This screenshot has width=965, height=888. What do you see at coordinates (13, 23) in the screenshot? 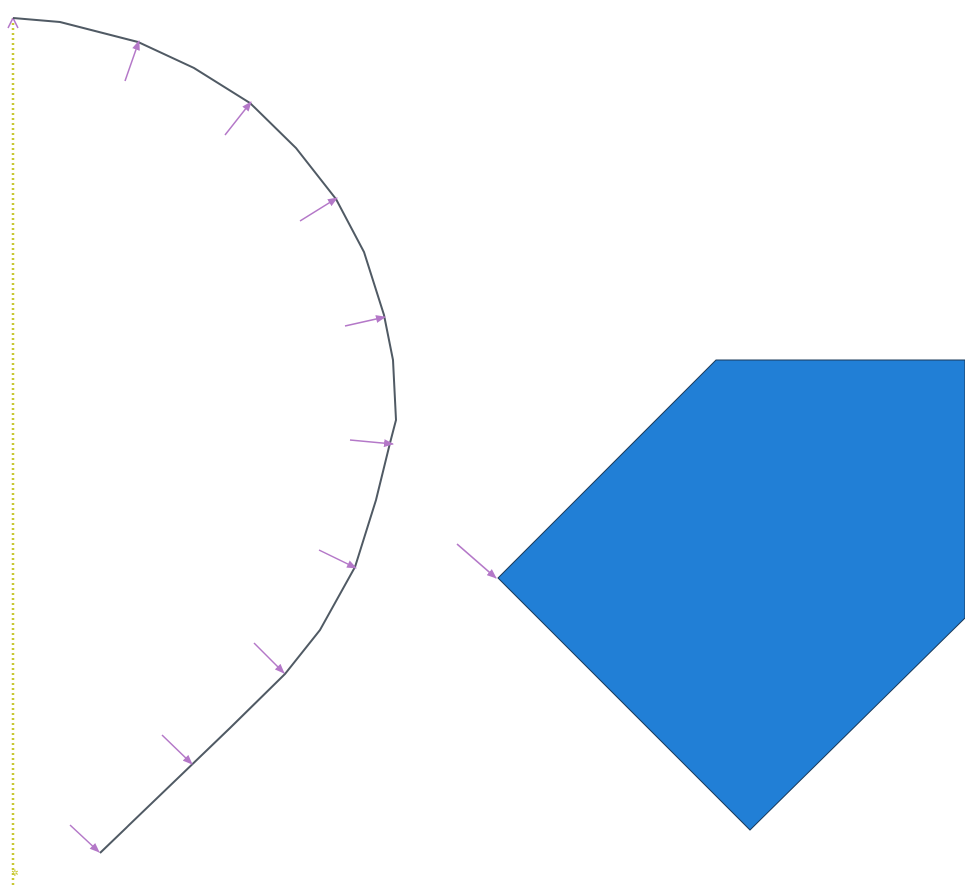
I see `axis-top-arrow-icon` at bounding box center [13, 23].